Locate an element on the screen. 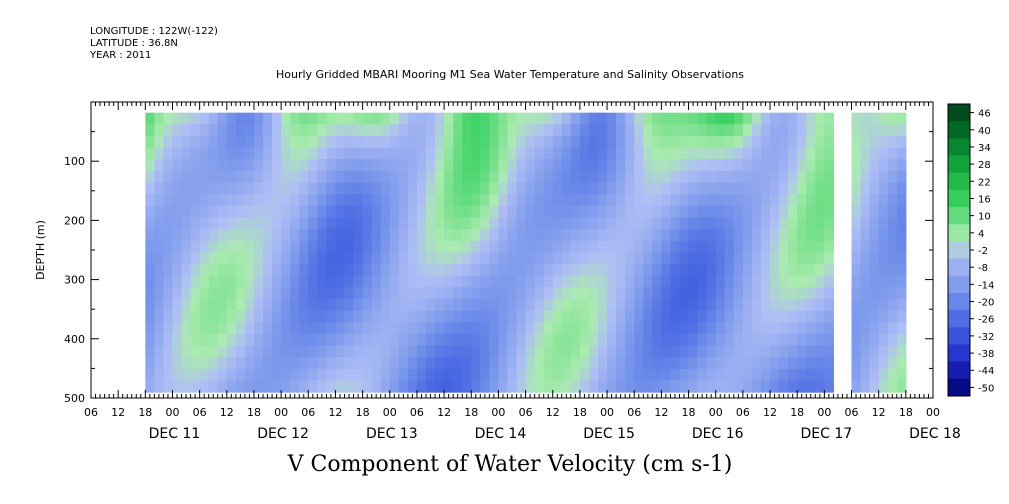  x-tick-label: 06 is located at coordinates (308, 412).